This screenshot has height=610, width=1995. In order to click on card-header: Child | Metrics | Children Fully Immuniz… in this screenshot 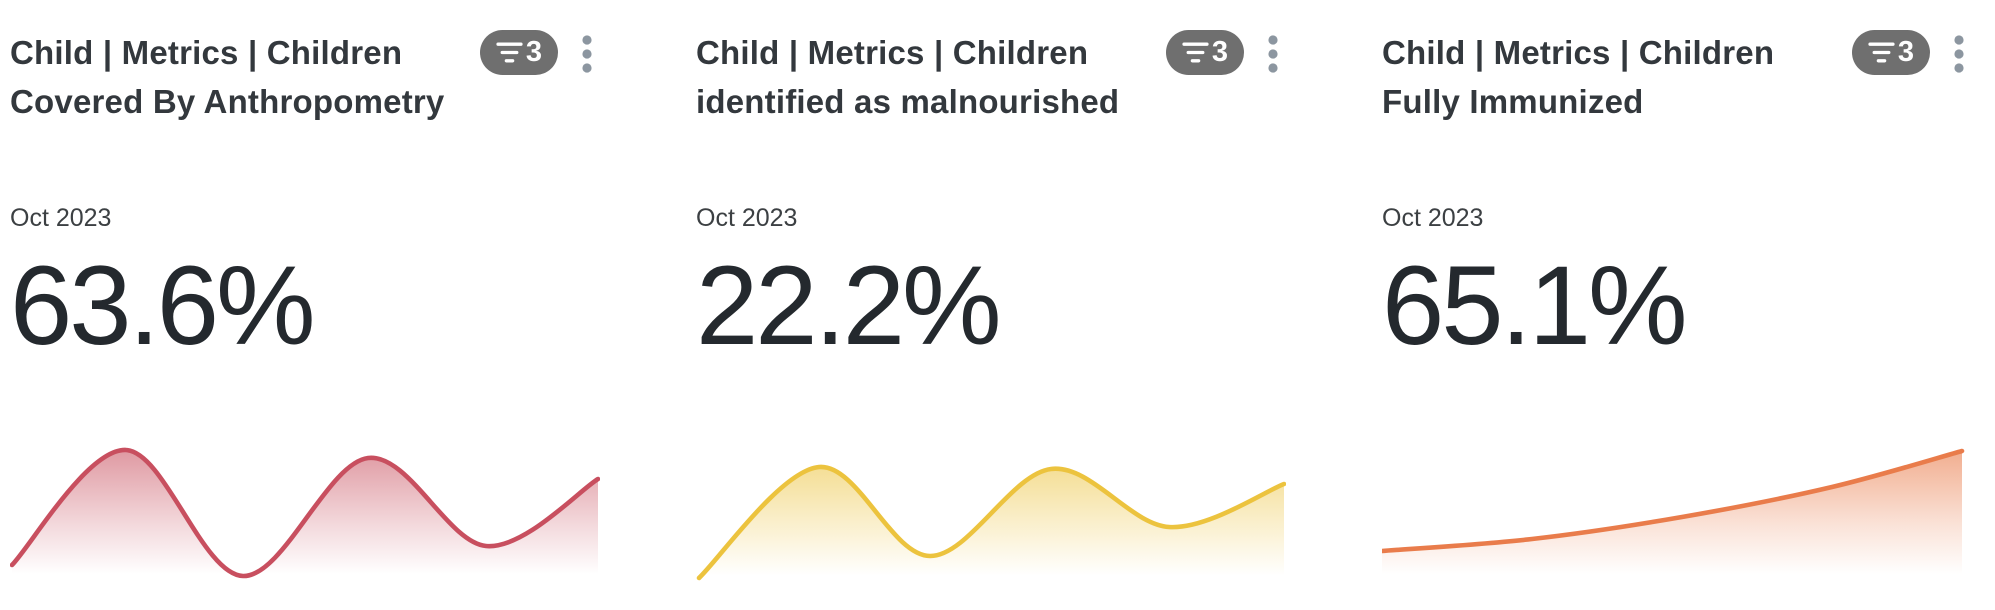, I will do `click(1677, 63)`.